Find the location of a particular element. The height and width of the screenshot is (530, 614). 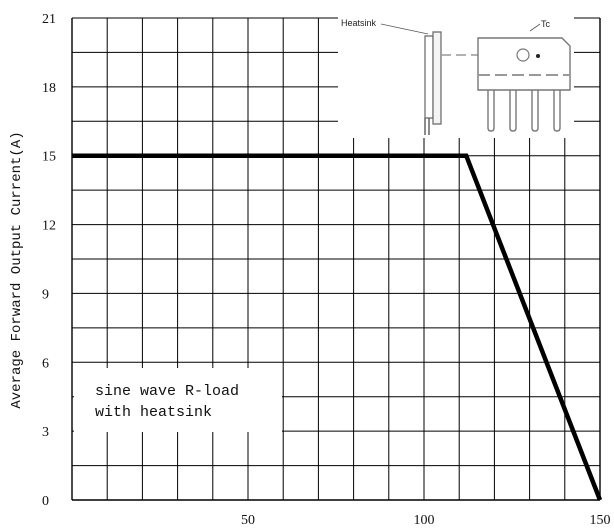

y-axis-label: Average Forward Output Current(A) is located at coordinates (17, 269).